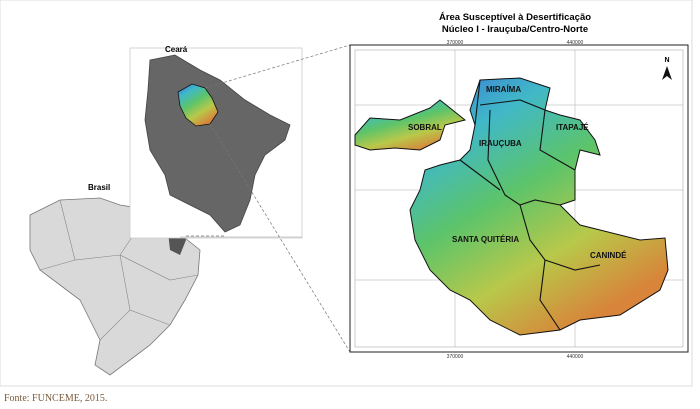  I want to click on source-note: Fonte: FUNCEME, 2015., so click(55, 398).